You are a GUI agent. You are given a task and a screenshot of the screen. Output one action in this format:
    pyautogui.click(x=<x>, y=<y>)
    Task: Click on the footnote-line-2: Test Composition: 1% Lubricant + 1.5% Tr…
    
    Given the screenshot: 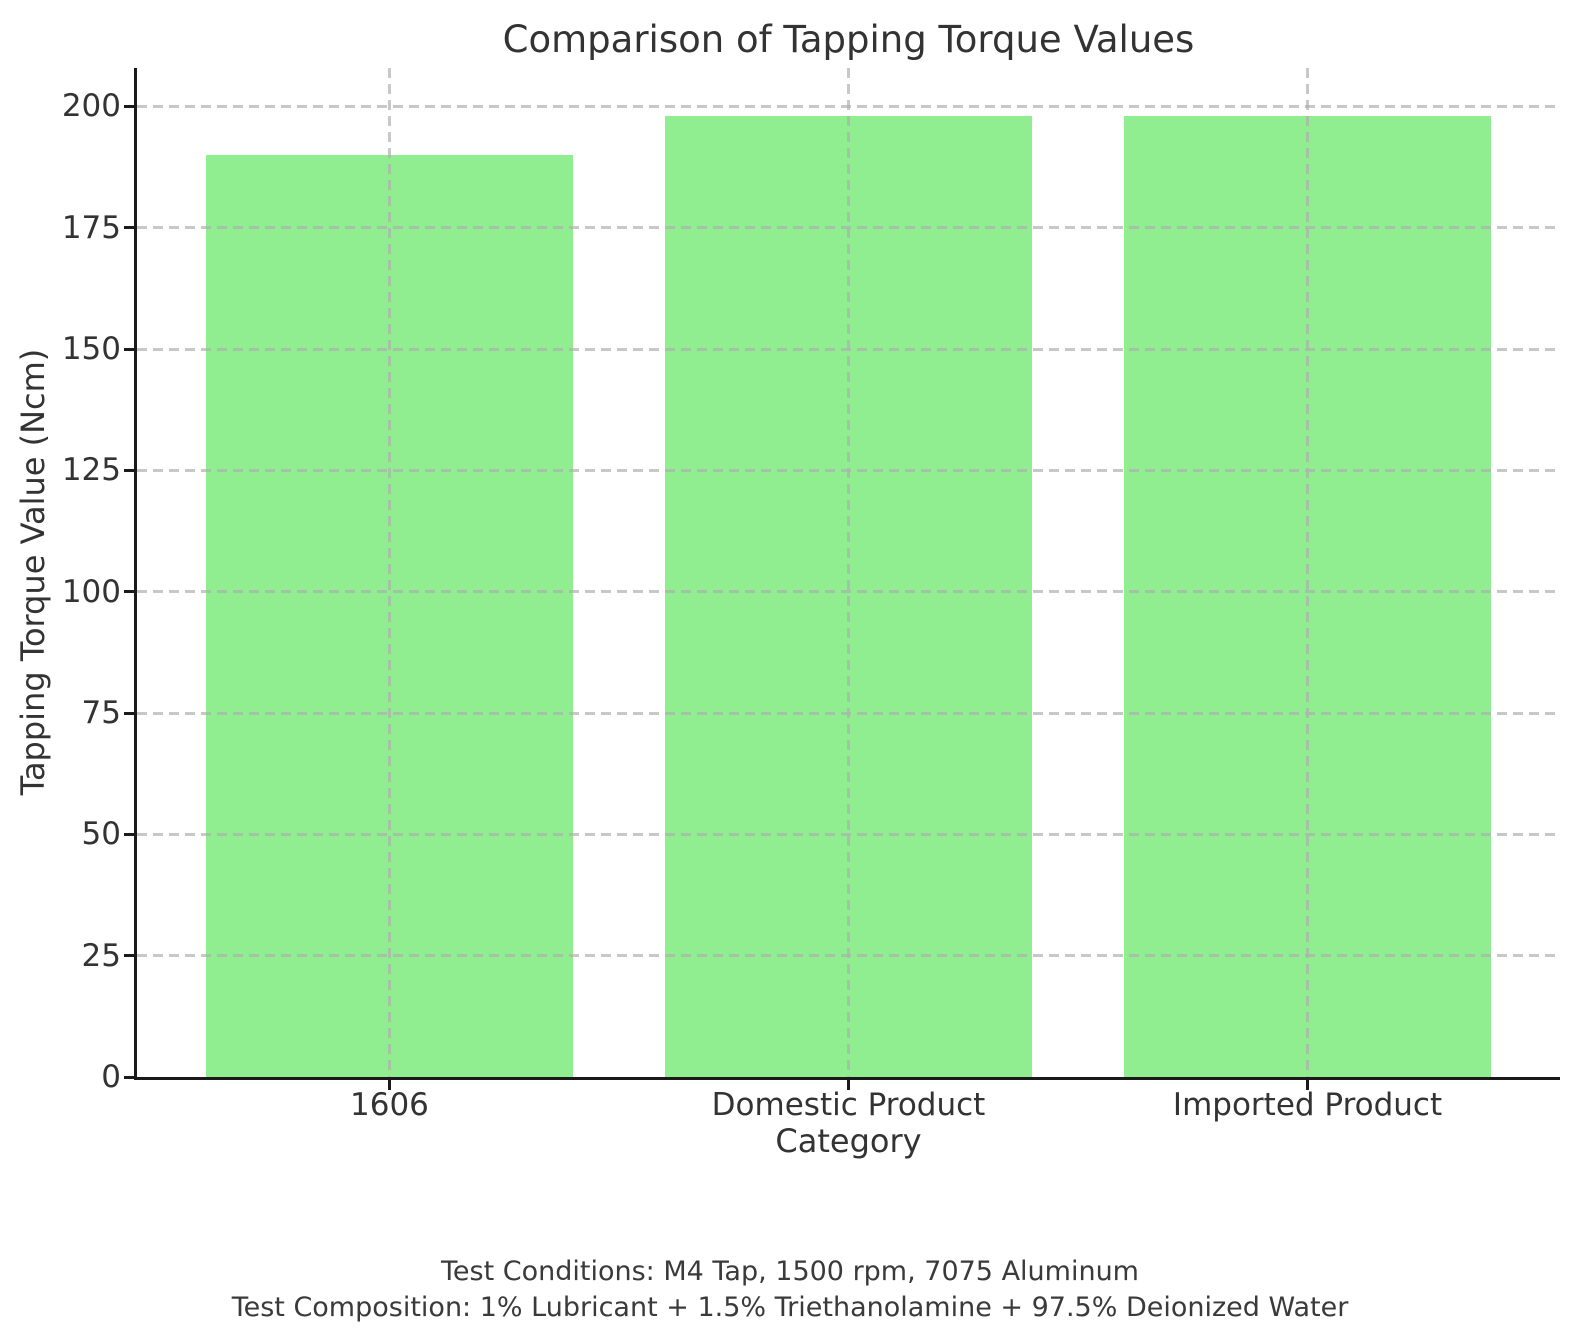 What is the action you would take?
    pyautogui.click(x=790, y=1307)
    